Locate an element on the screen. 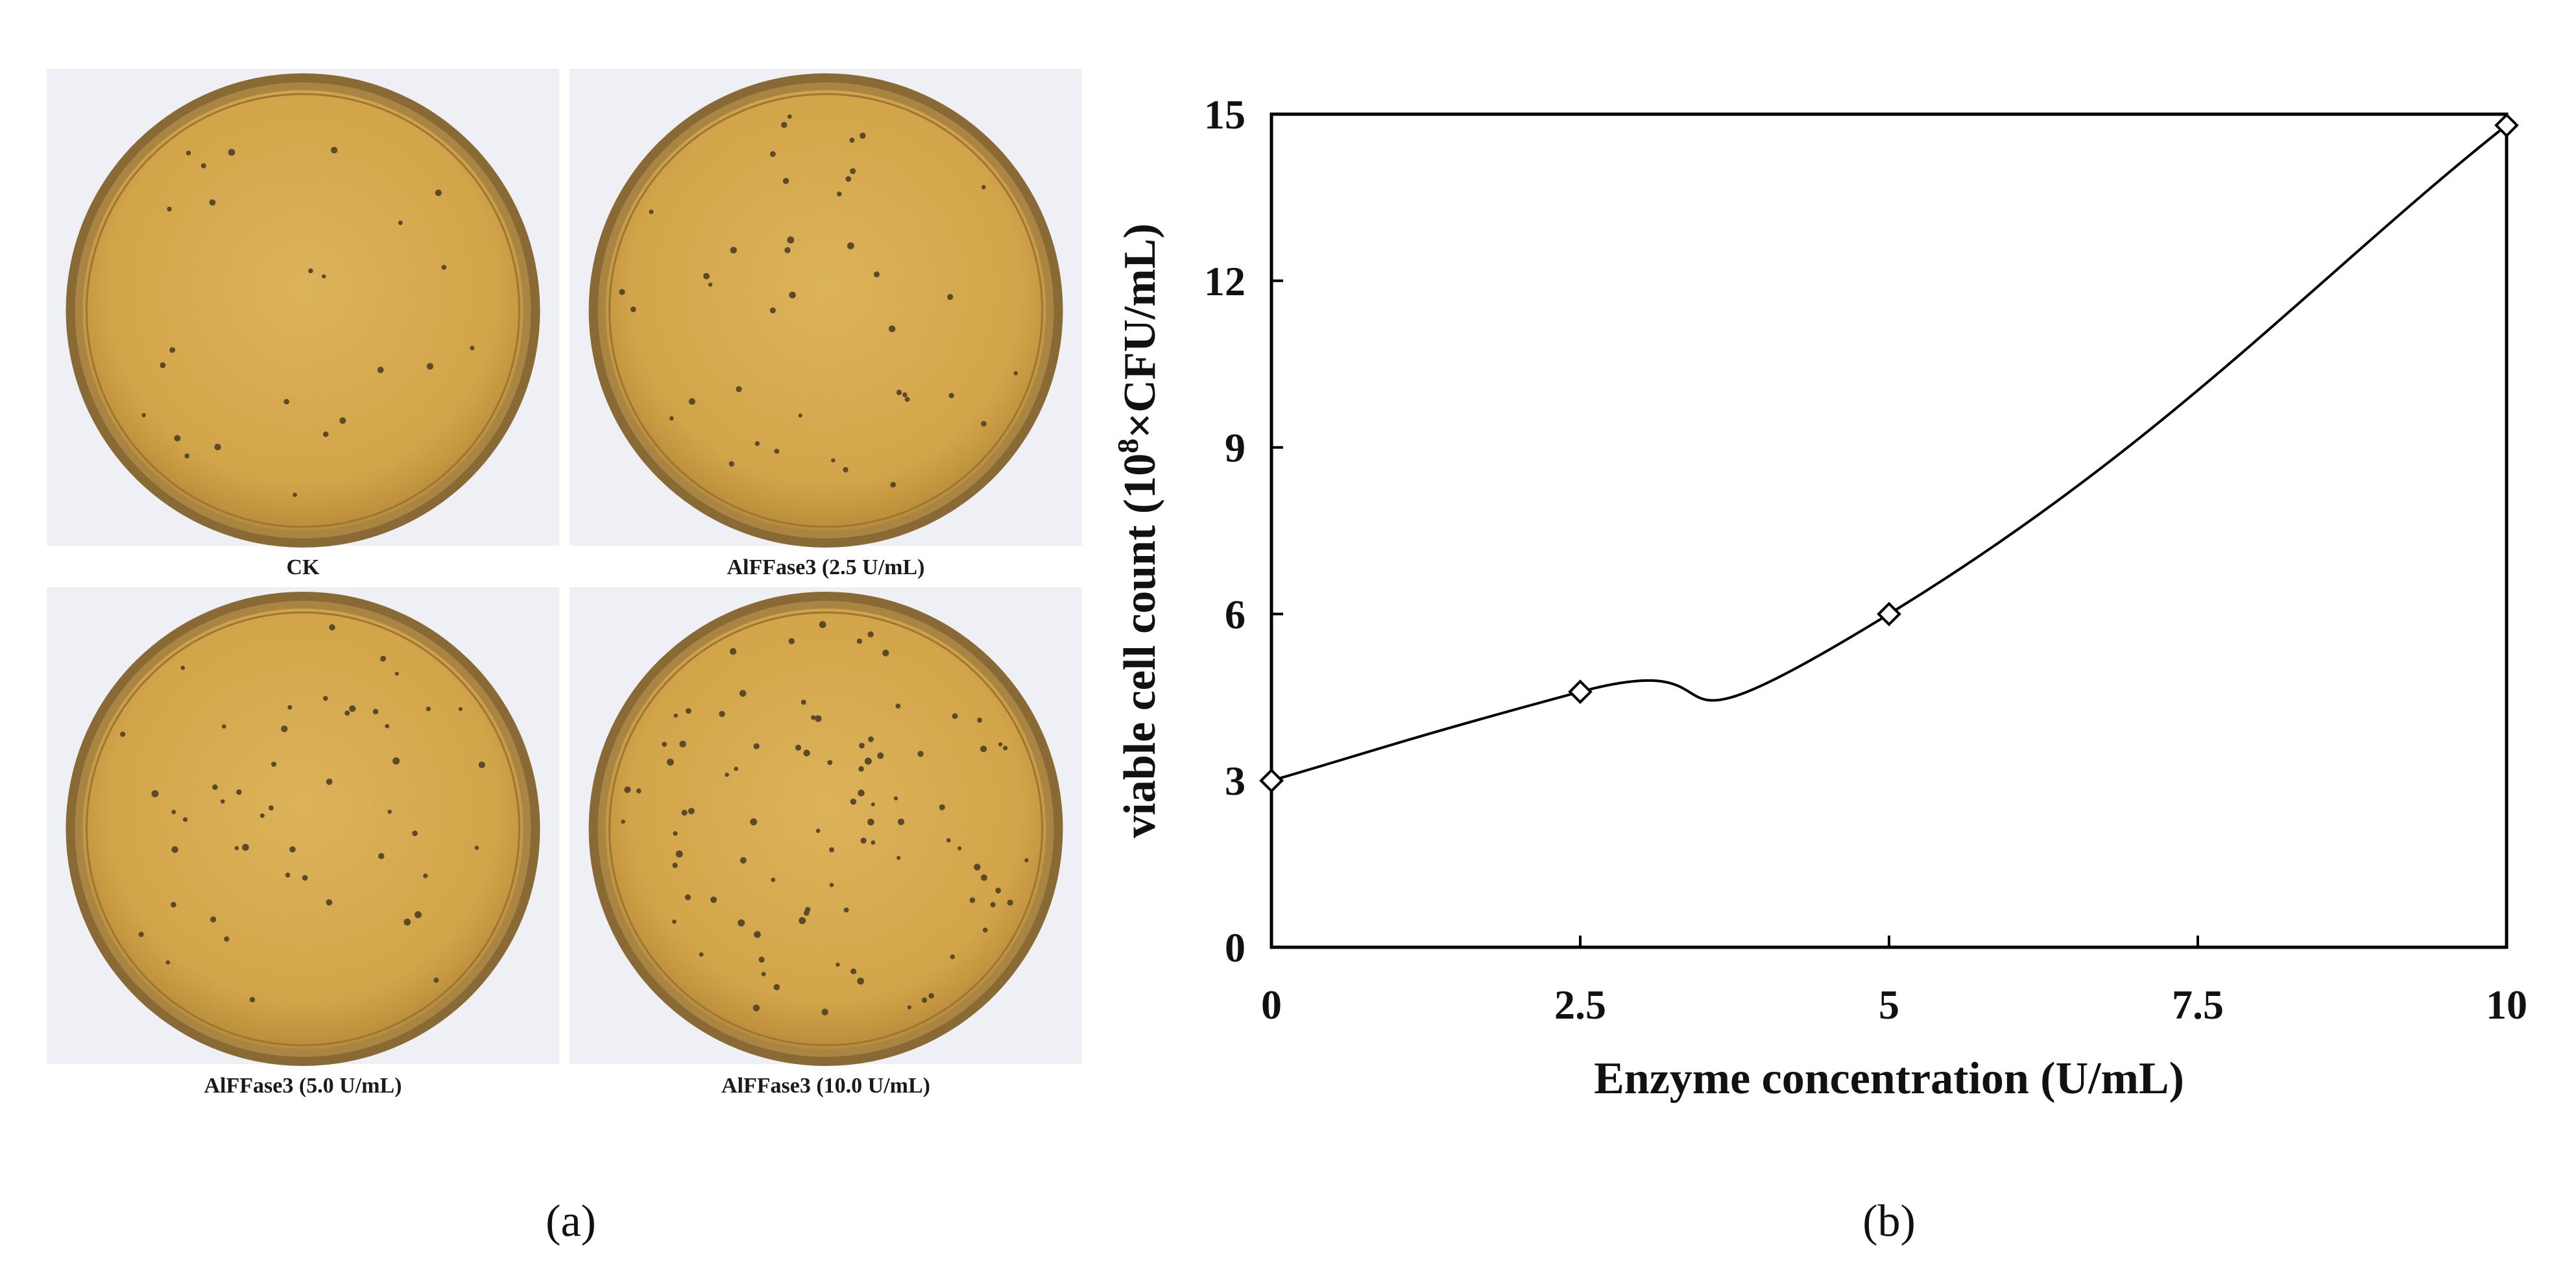 The image size is (2576, 1271). plate-cell: CK is located at coordinates (303, 324).